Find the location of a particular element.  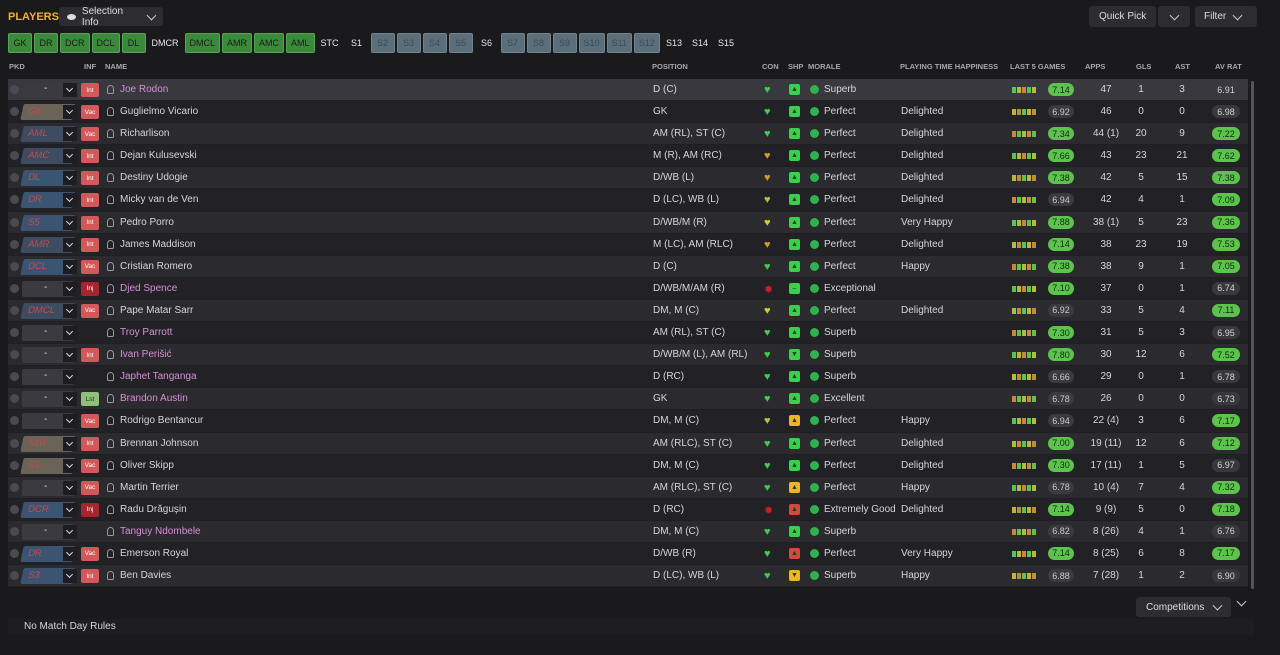

player-name: Micky van de Ven is located at coordinates (159, 200).